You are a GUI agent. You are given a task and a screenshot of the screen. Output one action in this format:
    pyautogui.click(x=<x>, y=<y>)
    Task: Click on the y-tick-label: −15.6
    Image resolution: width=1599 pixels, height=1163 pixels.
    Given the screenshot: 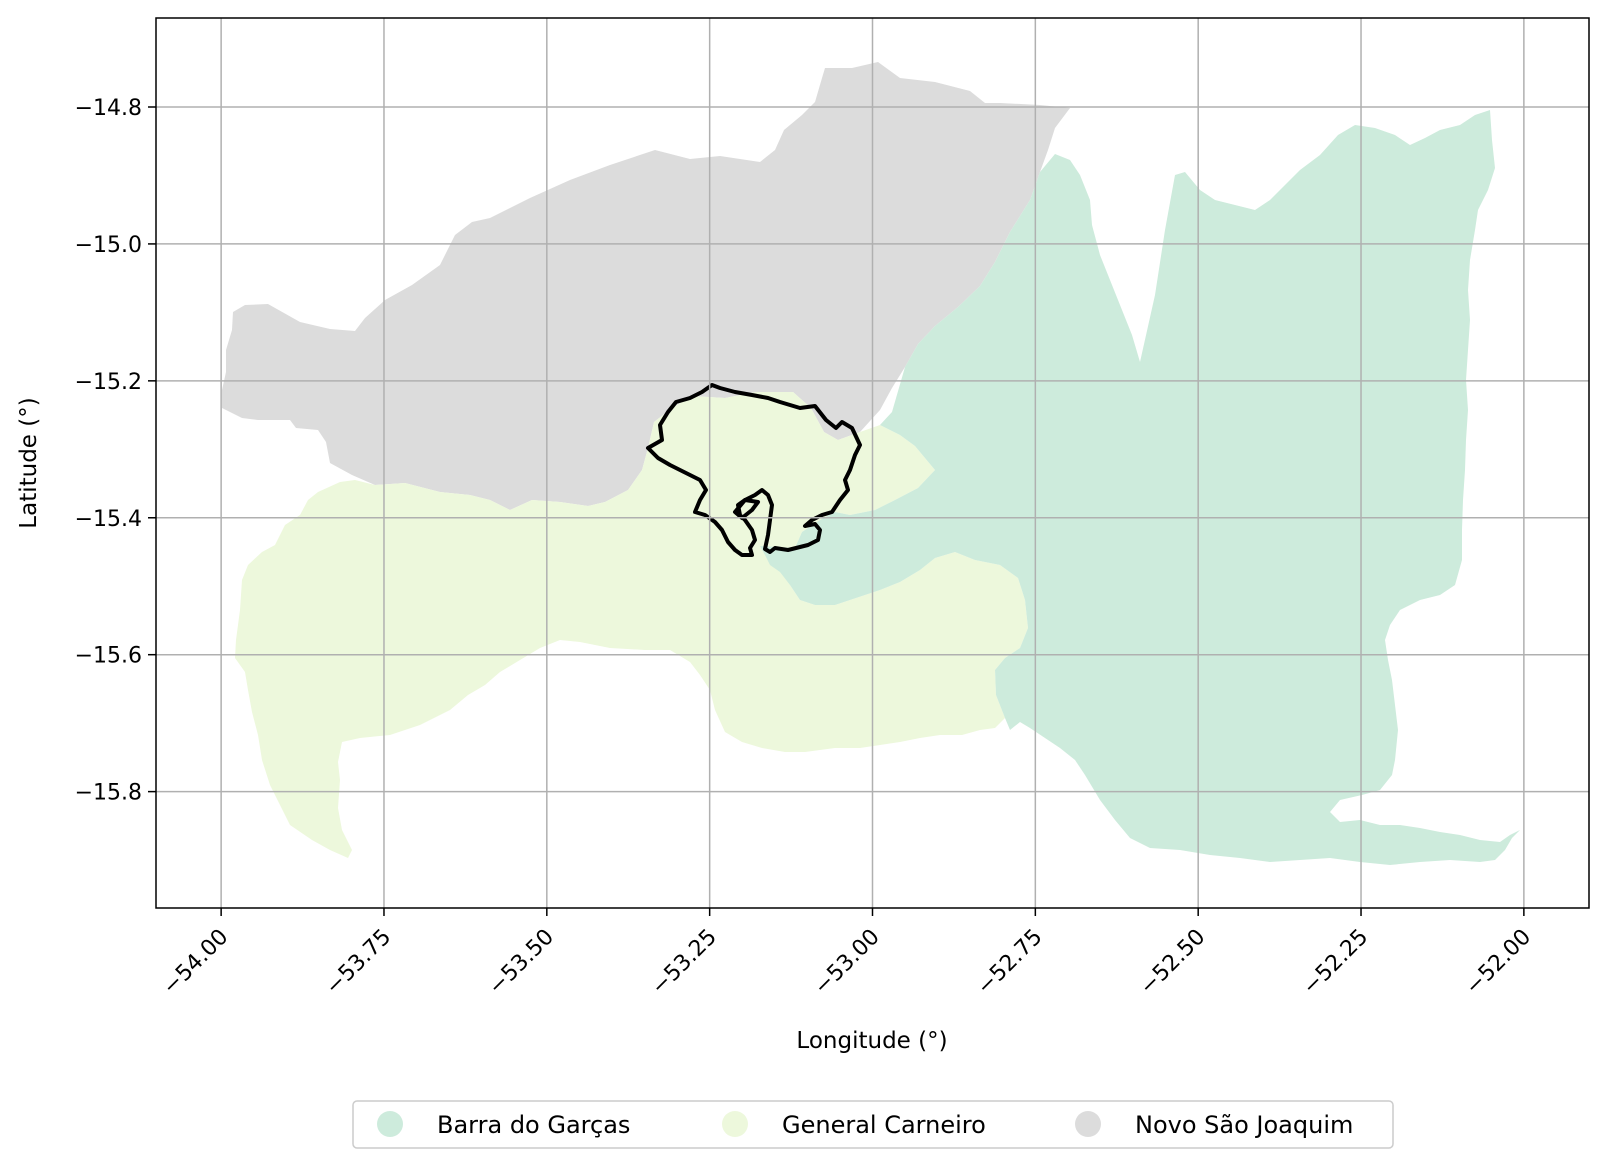 What is the action you would take?
    pyautogui.click(x=108, y=656)
    